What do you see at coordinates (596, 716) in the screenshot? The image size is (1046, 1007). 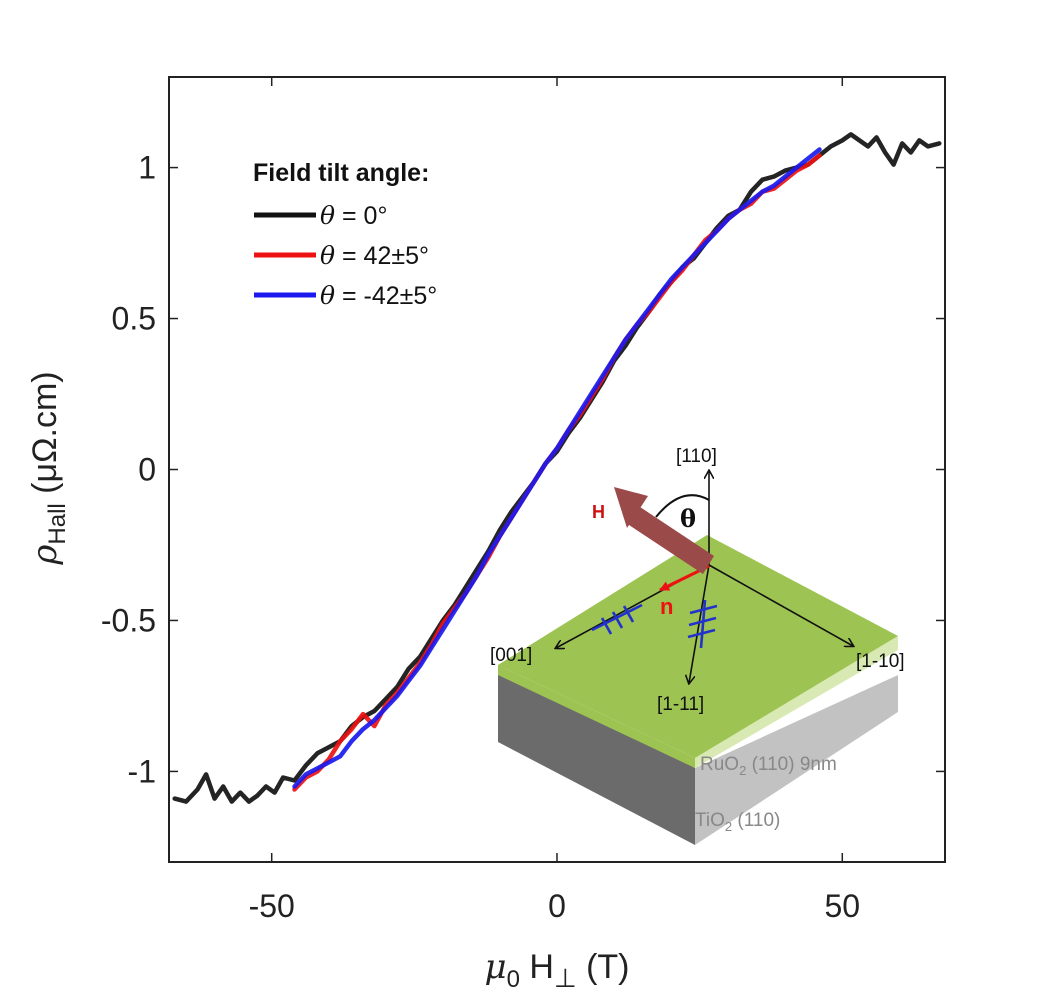 I see `film-front-side` at bounding box center [596, 716].